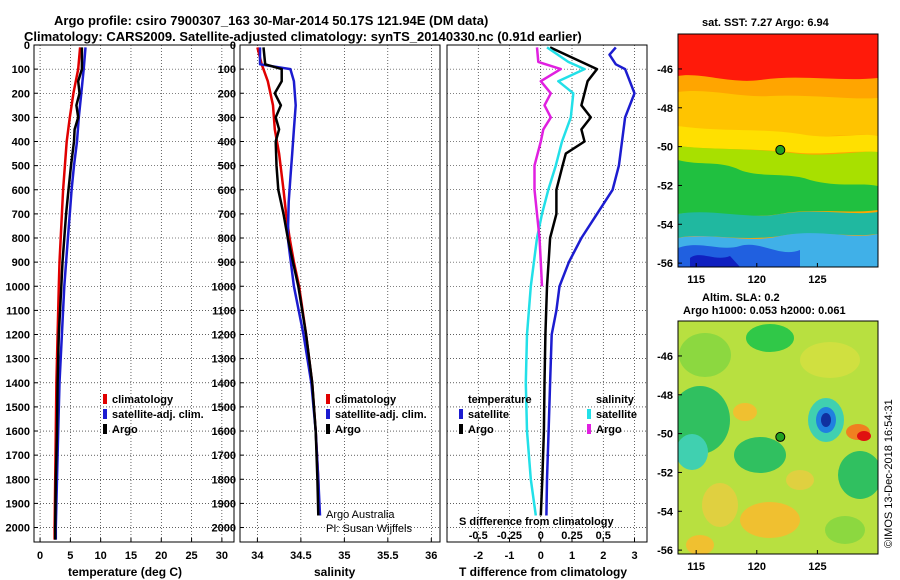 This screenshot has height=580, width=900. What do you see at coordinates (161, 556) in the screenshot?
I see `x-tick-label: 20` at bounding box center [161, 556].